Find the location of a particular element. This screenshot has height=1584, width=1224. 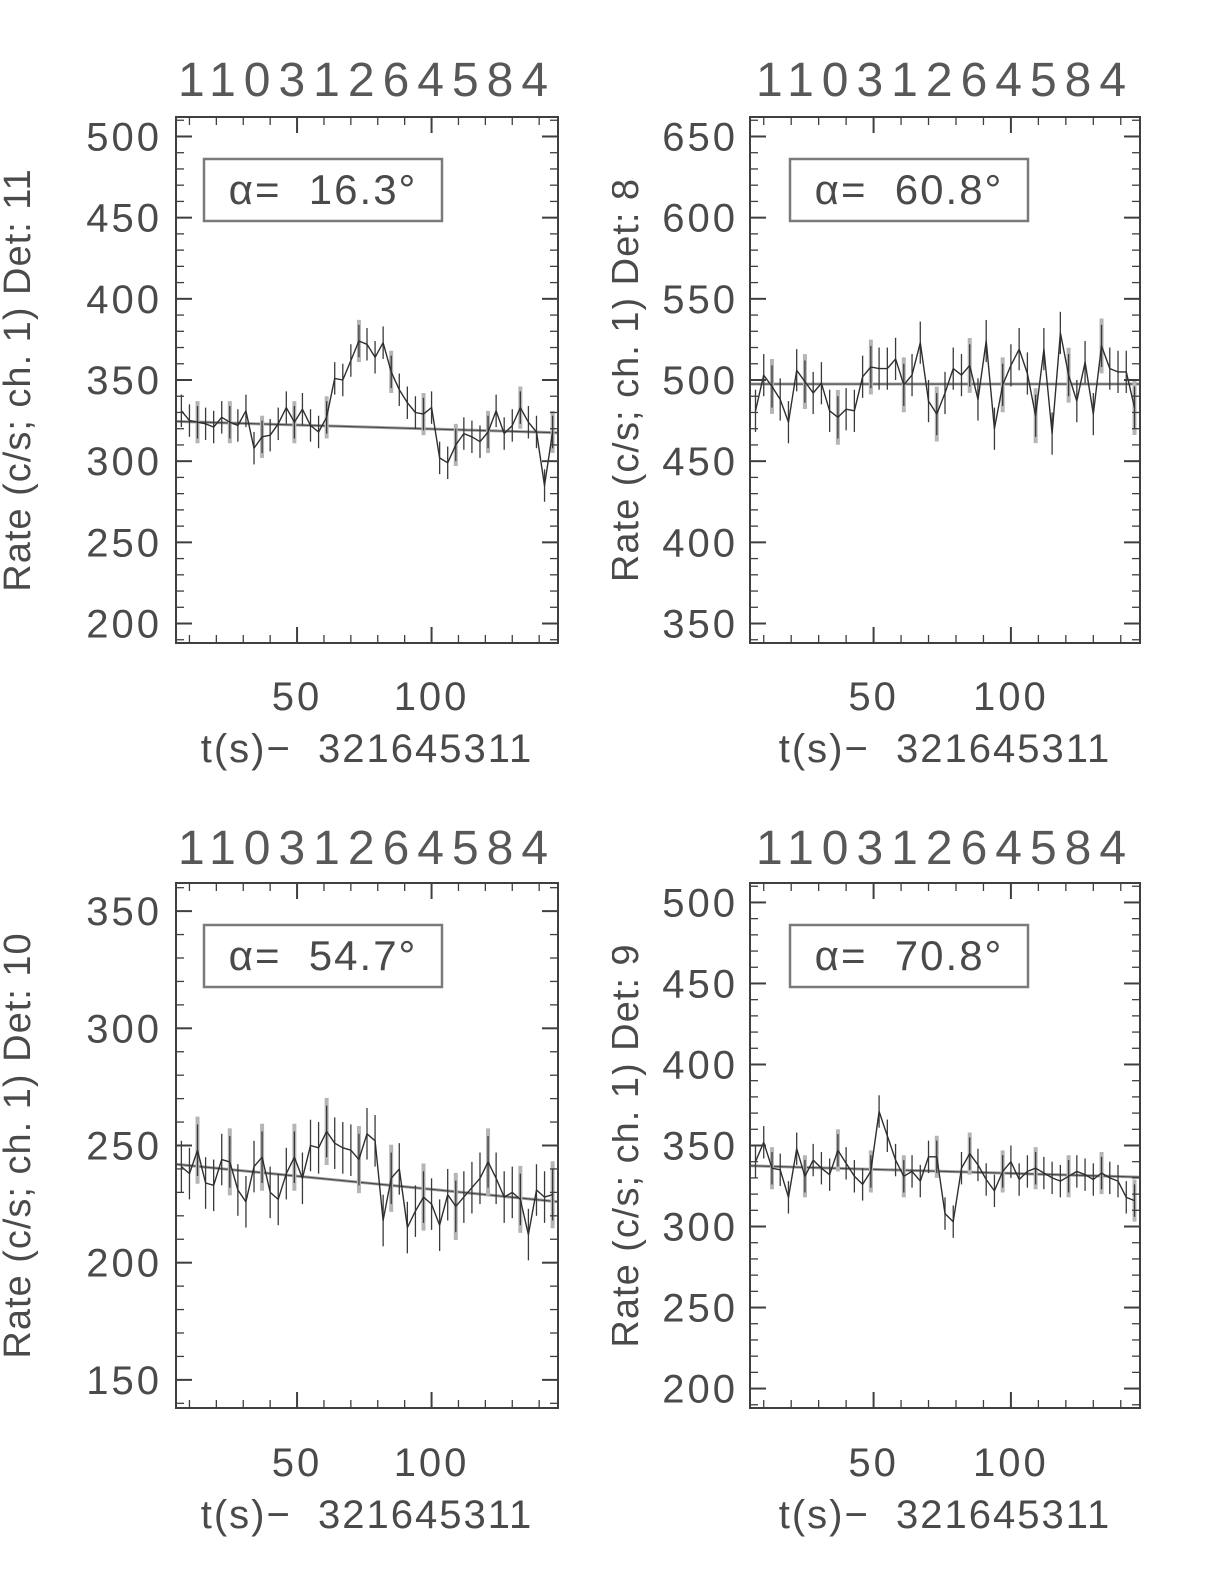

y-axis-label: Rate (c/s; ch. 1) Det: 10 is located at coordinates (19, 1145).